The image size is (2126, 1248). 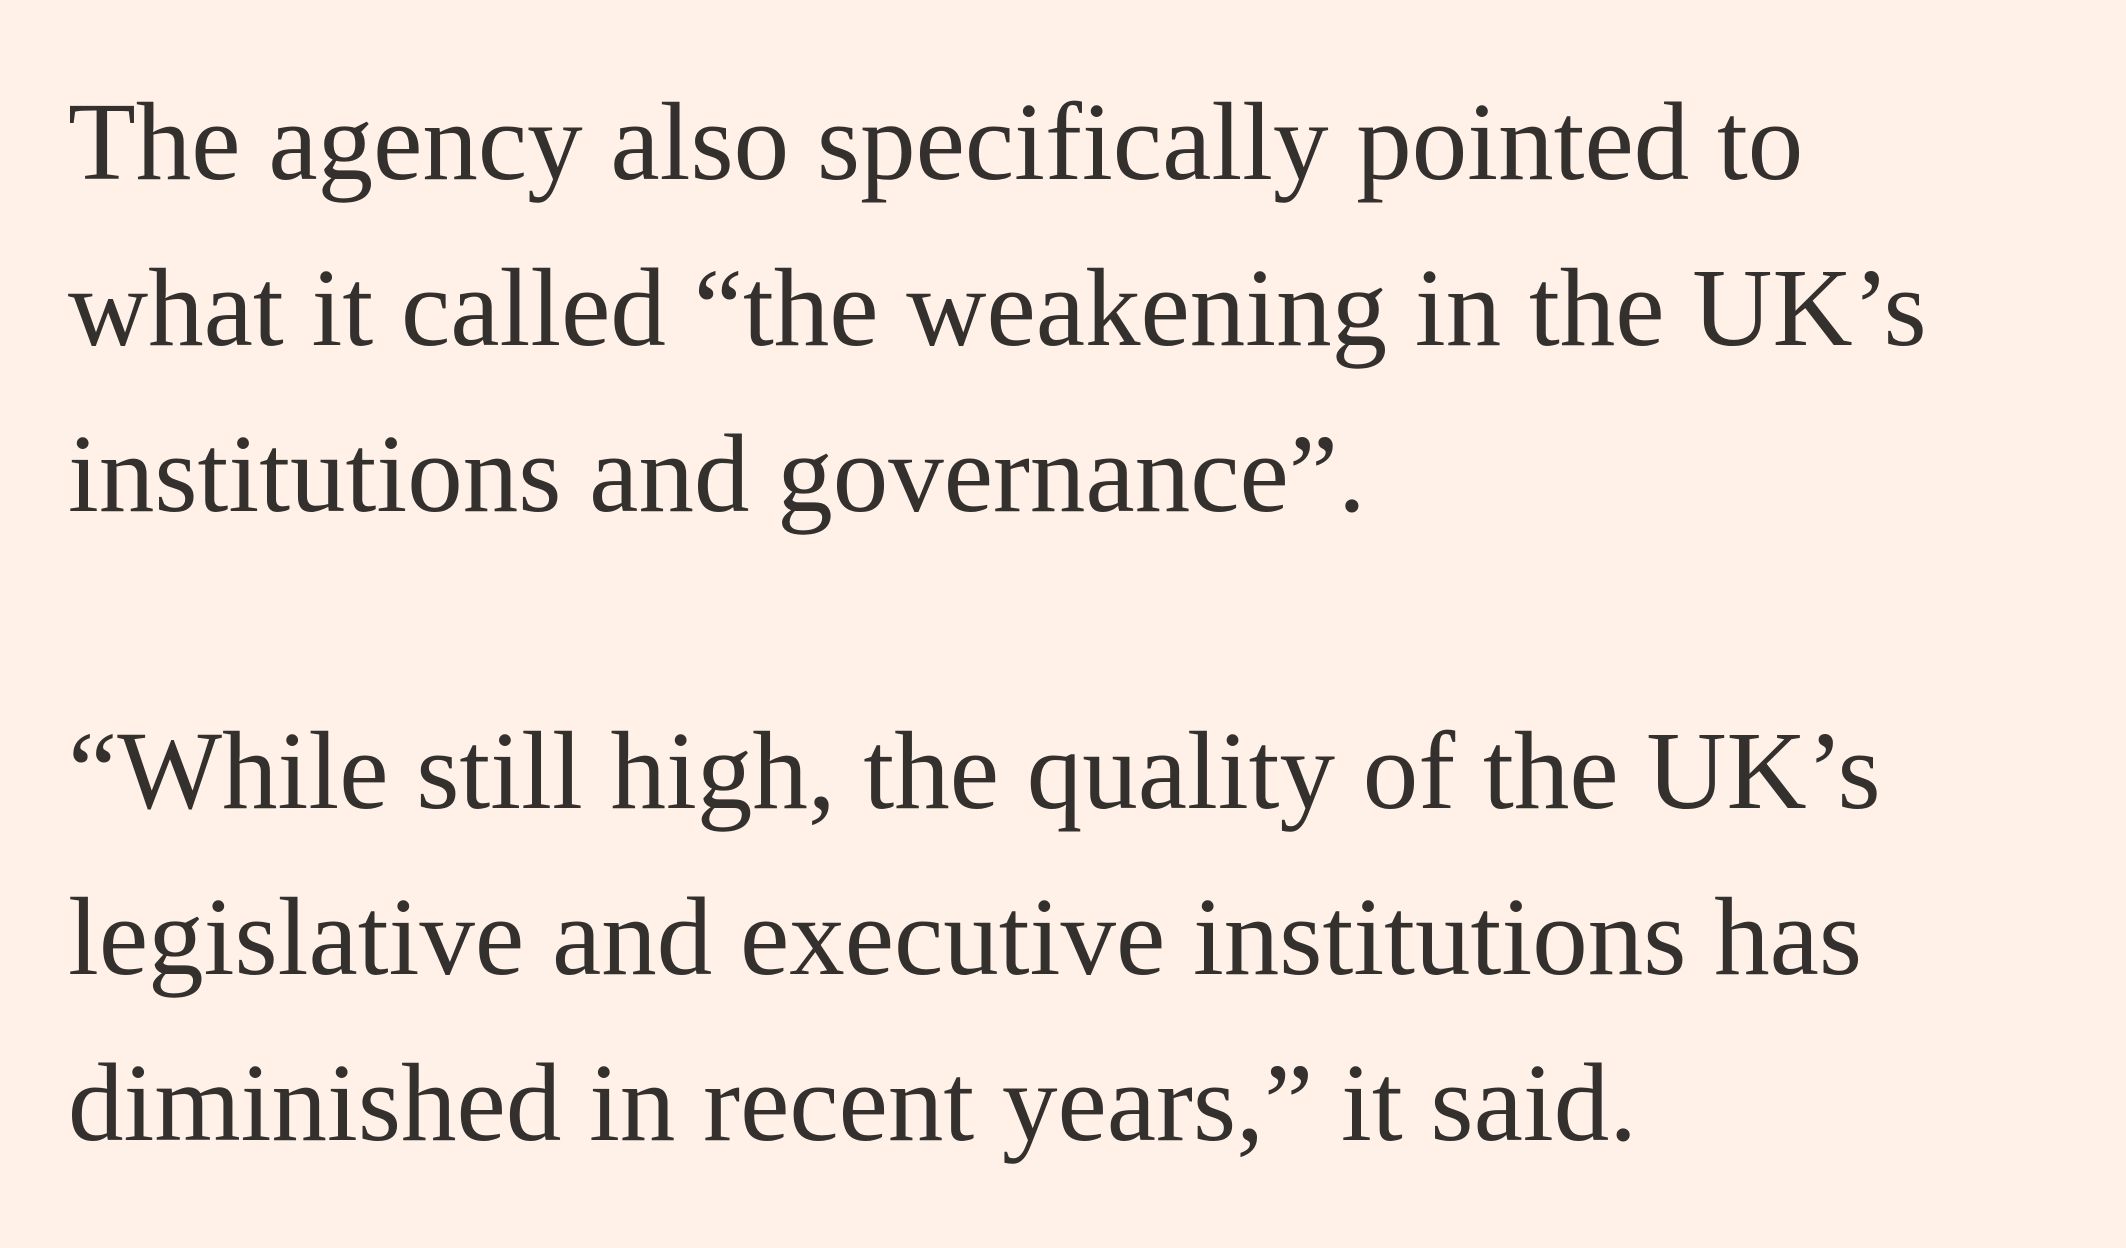 I want to click on paragraph-line: diminished in recent years,” it said., so click(x=852, y=1103).